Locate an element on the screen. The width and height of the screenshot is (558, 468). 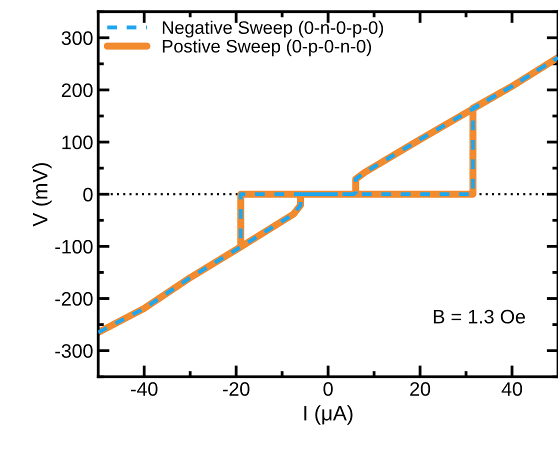
annotation: B = 1.3 Oe is located at coordinates (479, 317).